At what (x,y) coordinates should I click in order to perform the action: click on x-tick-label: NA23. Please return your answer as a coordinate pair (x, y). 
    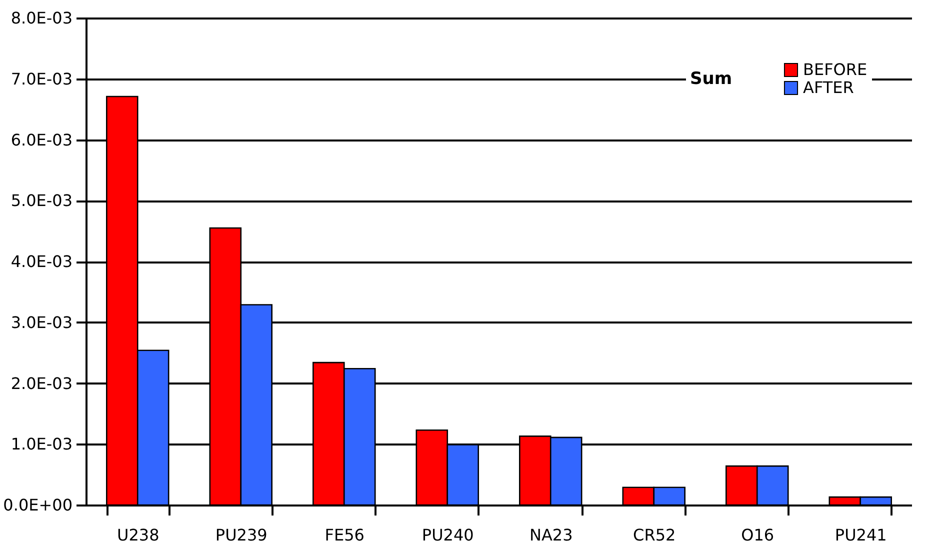
    Looking at the image, I should click on (551, 535).